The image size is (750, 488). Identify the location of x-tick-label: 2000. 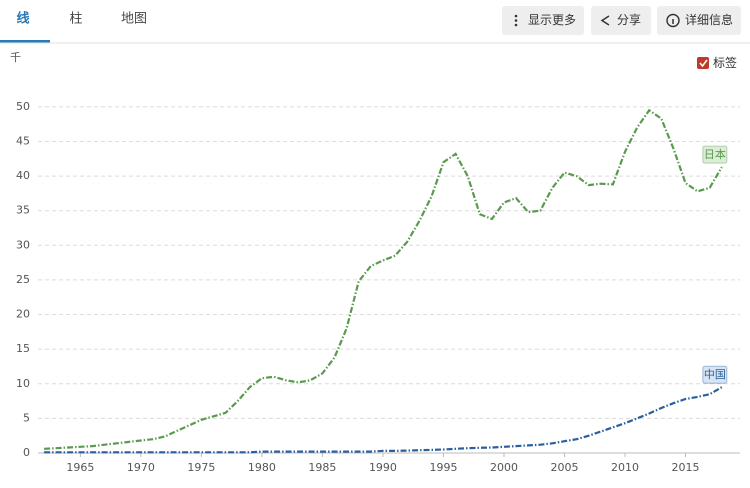
(504, 467).